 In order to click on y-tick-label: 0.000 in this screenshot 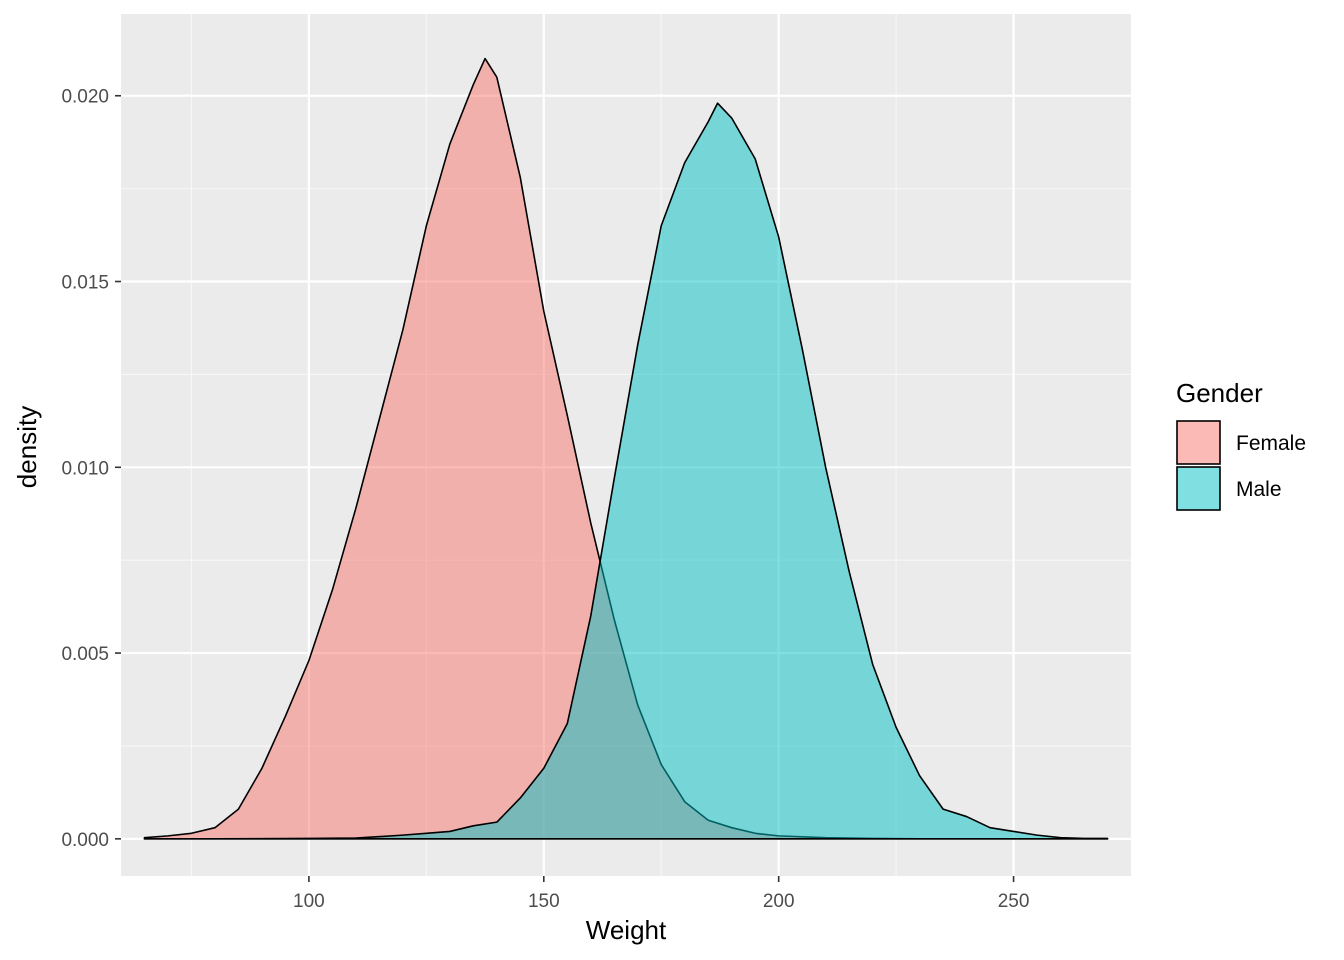, I will do `click(85, 840)`.